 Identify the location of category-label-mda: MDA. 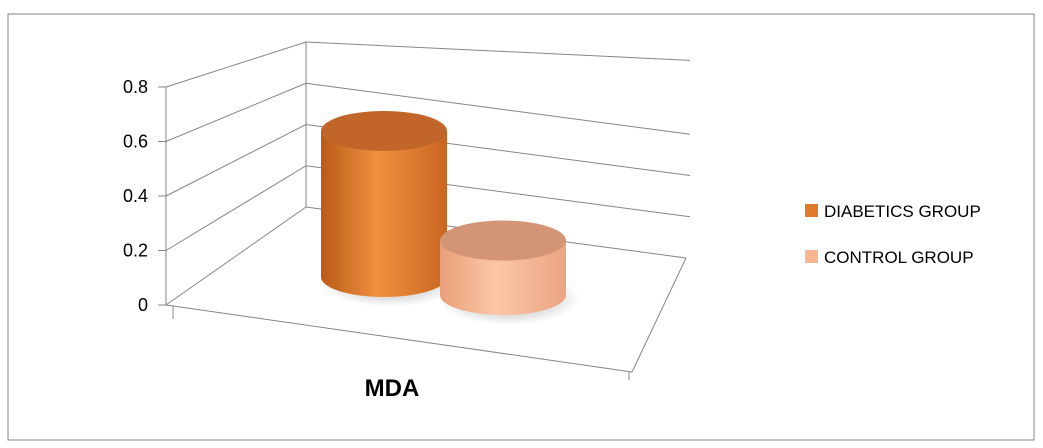
(392, 388).